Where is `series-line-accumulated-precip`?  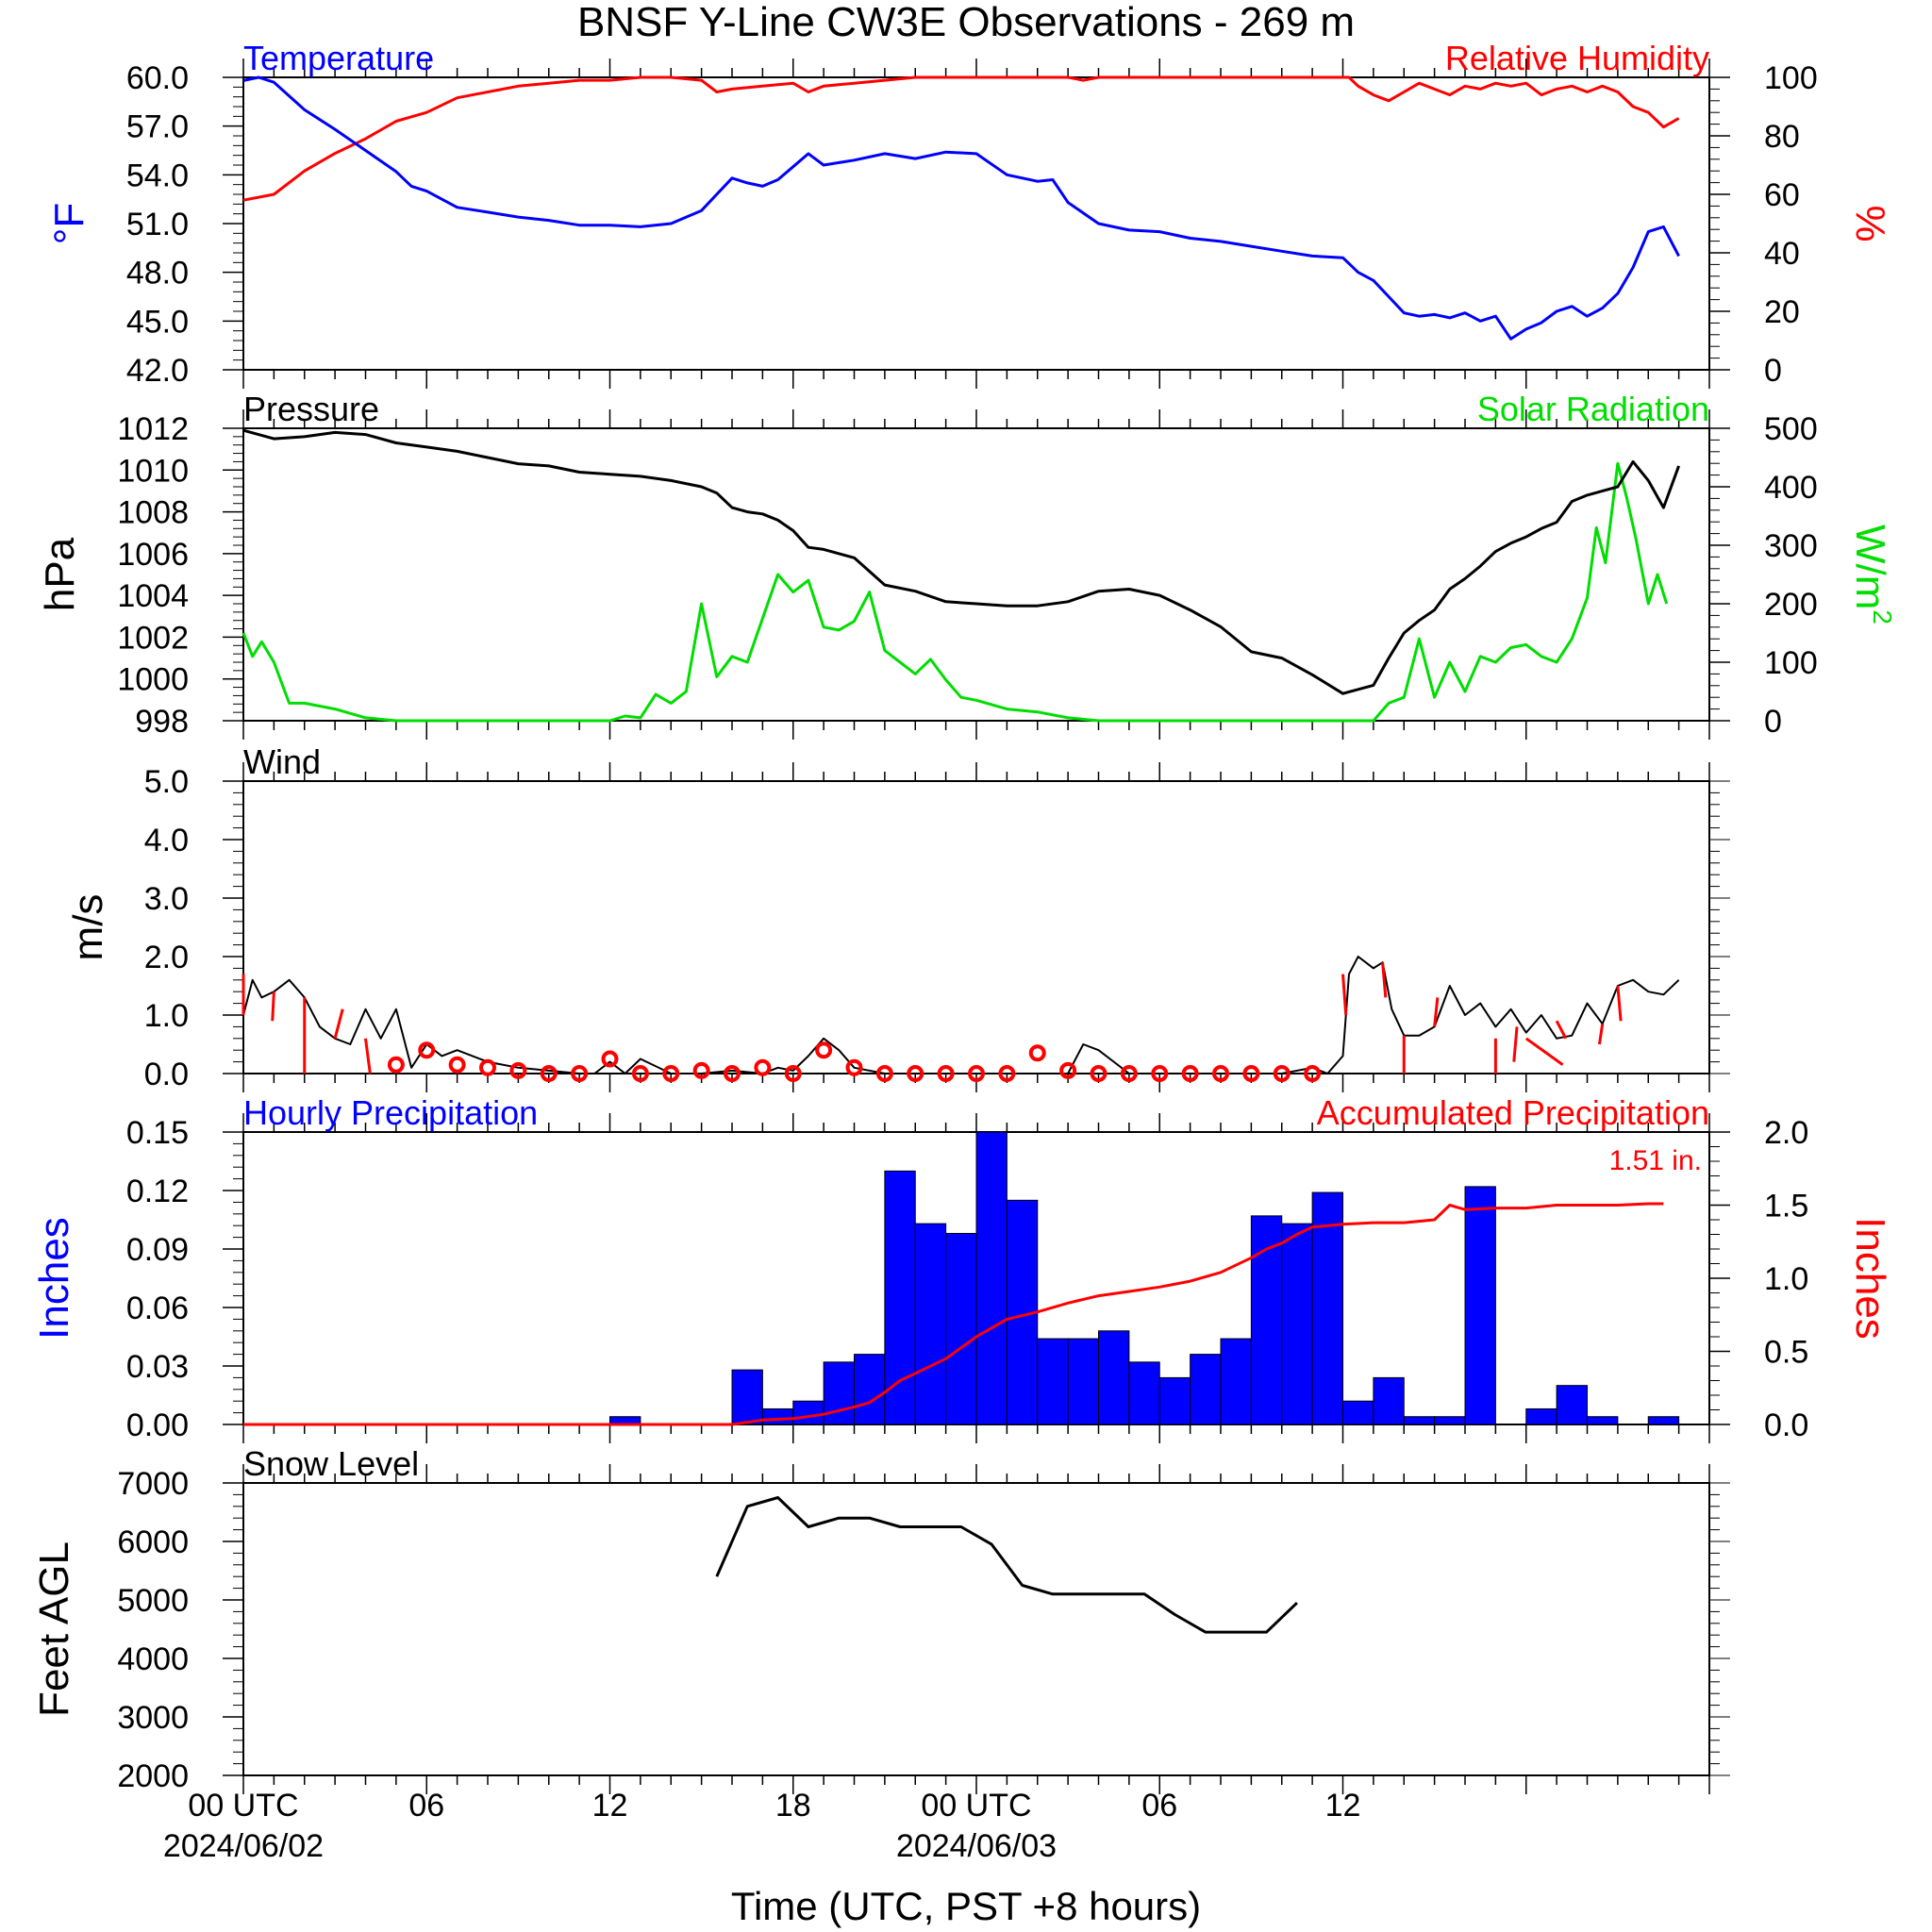 series-line-accumulated-precip is located at coordinates (953, 1314).